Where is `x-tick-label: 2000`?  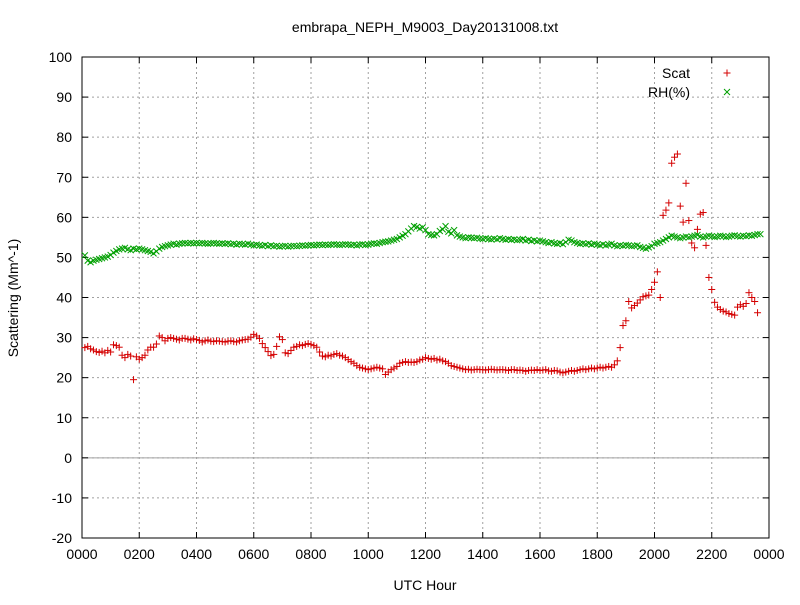
x-tick-label: 2000 is located at coordinates (654, 554).